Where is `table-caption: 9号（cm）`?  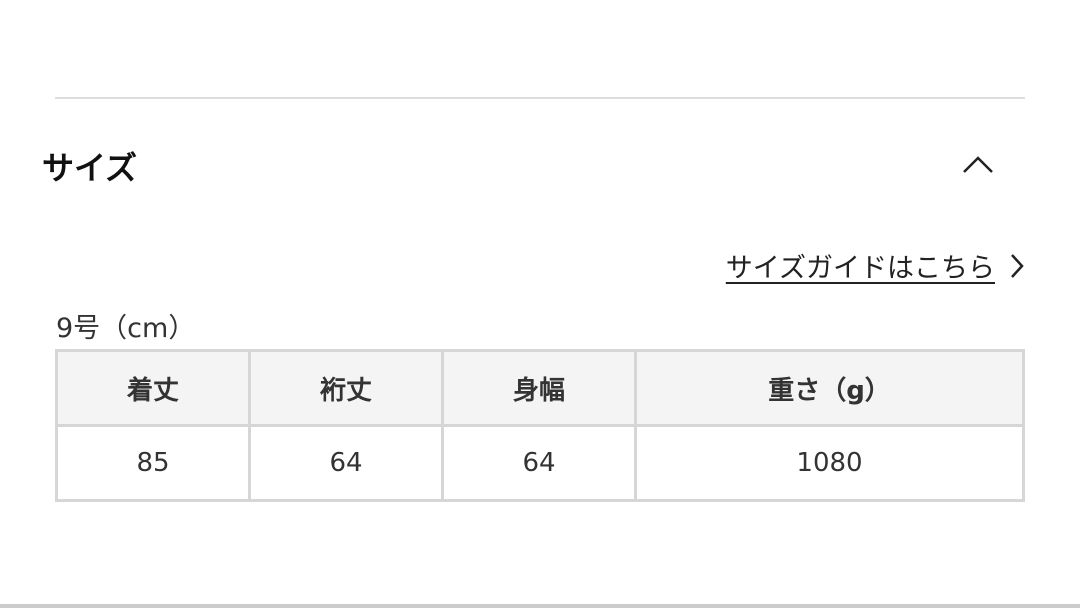 table-caption: 9号（cm） is located at coordinates (126, 328).